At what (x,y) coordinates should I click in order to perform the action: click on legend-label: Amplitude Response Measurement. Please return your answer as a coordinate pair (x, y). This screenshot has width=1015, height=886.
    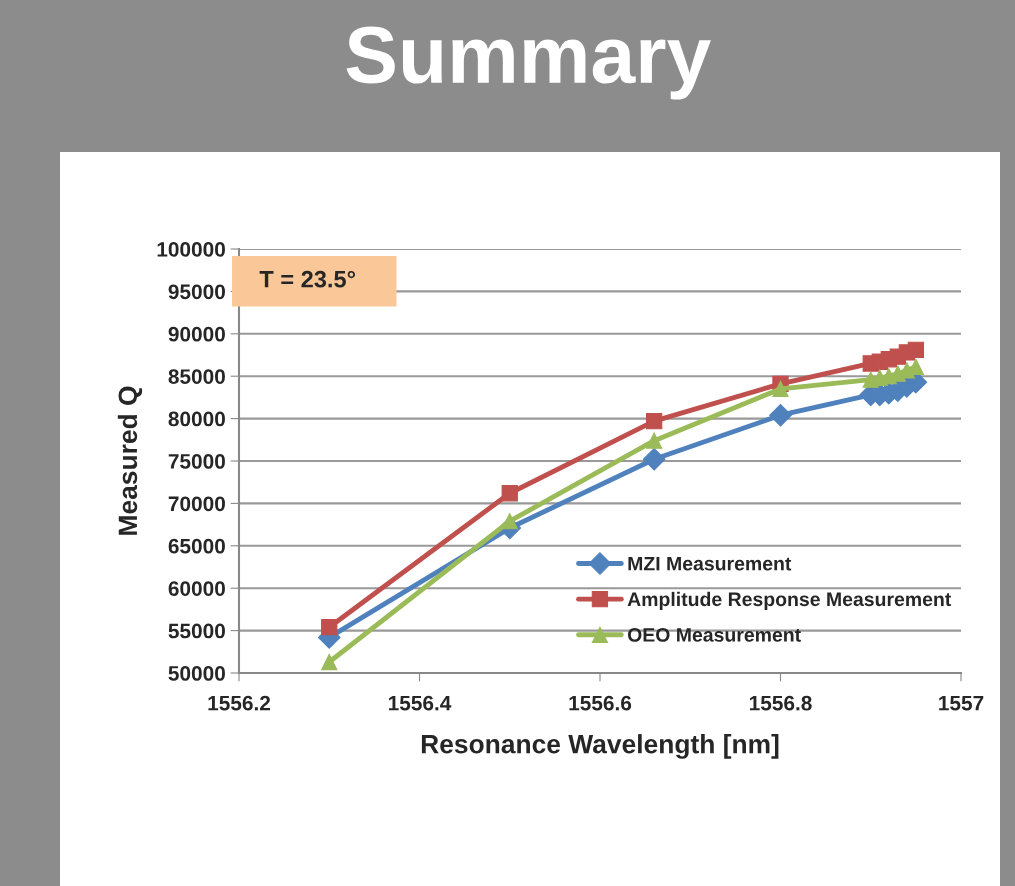
    Looking at the image, I should click on (789, 600).